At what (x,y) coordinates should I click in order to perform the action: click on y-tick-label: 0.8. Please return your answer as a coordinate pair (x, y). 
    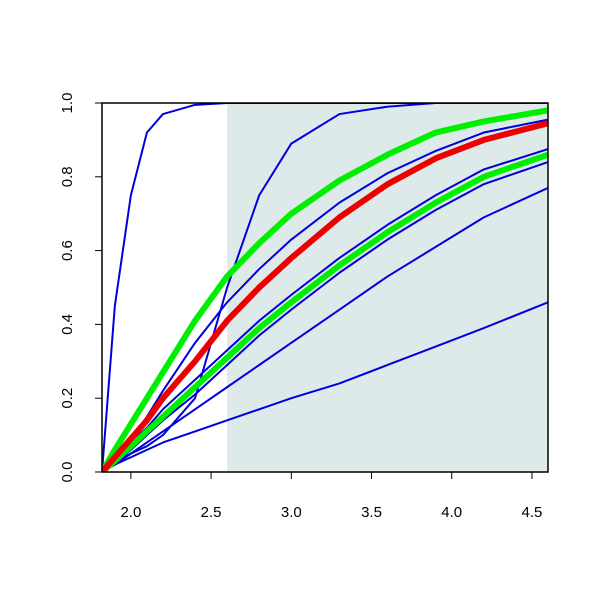
    Looking at the image, I should click on (67, 176).